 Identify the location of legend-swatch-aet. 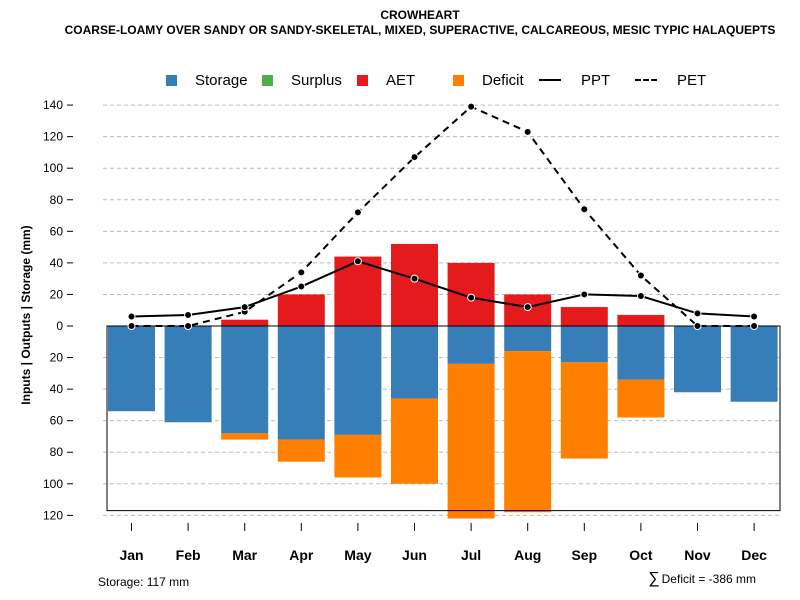
(362, 80).